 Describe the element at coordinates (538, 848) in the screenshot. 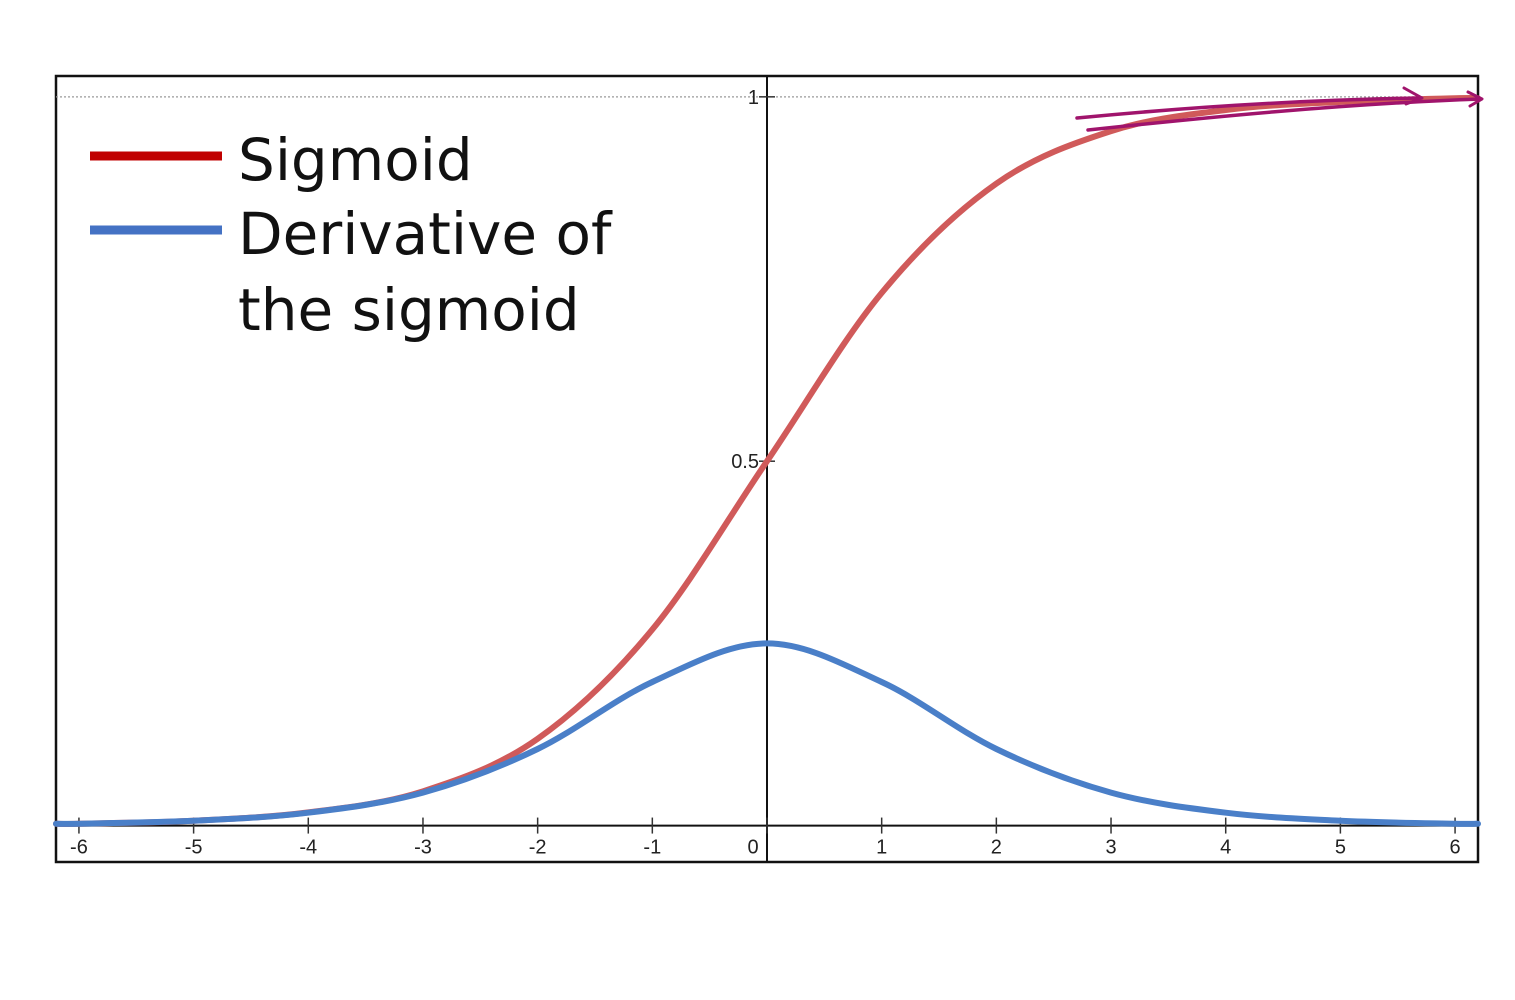

I see `x-tick-label: -2` at that location.